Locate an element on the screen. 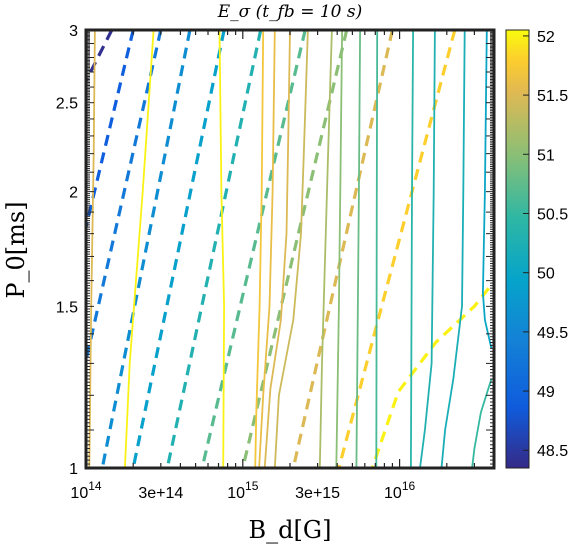 This screenshot has width=581, height=554. colorbar-tick-label-2: 49.5 is located at coordinates (552, 333).